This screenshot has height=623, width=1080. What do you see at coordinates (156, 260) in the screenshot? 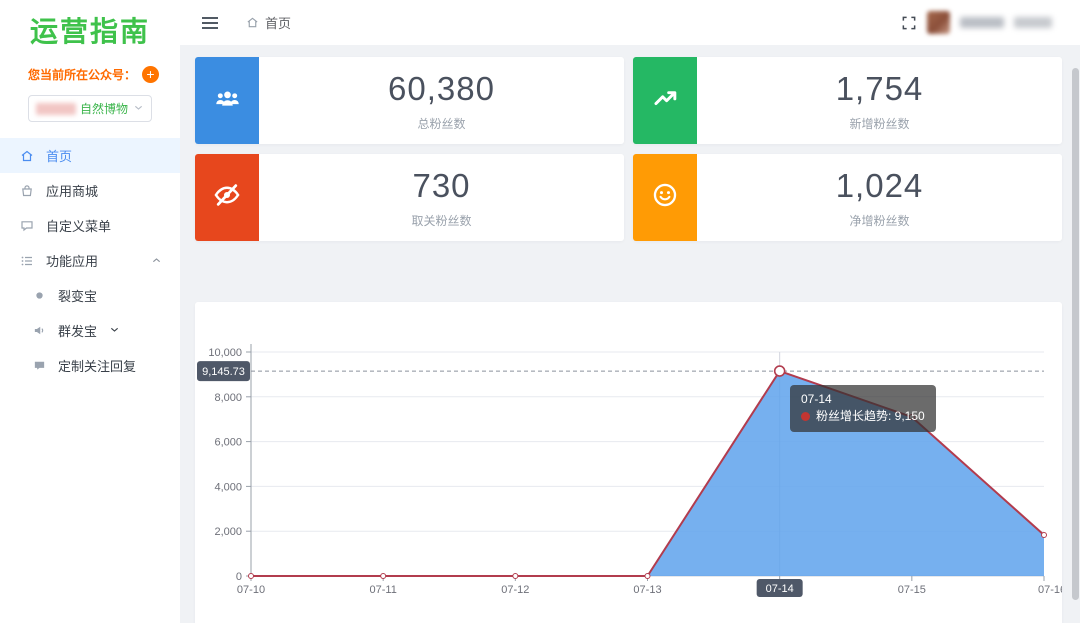
I see `chevron-up-icon` at bounding box center [156, 260].